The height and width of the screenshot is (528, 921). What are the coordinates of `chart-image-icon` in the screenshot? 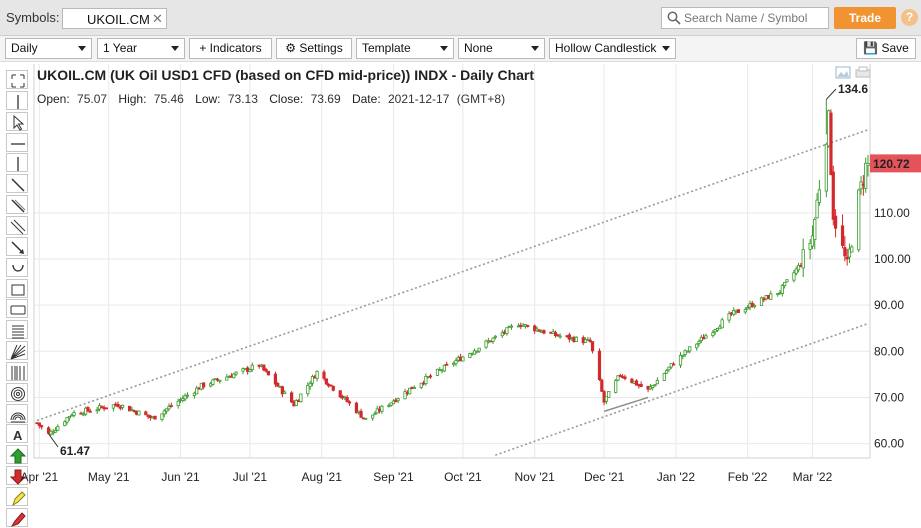 It's located at (843, 72).